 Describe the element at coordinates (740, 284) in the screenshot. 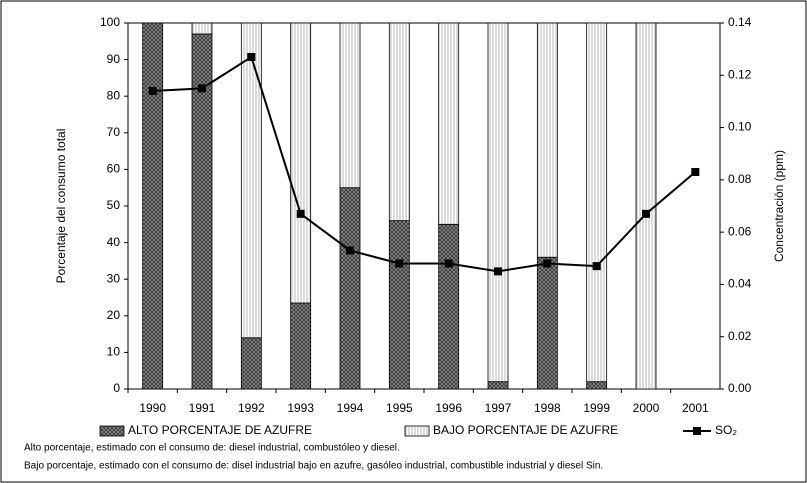

I see `y2-tick-label: 0.04` at that location.